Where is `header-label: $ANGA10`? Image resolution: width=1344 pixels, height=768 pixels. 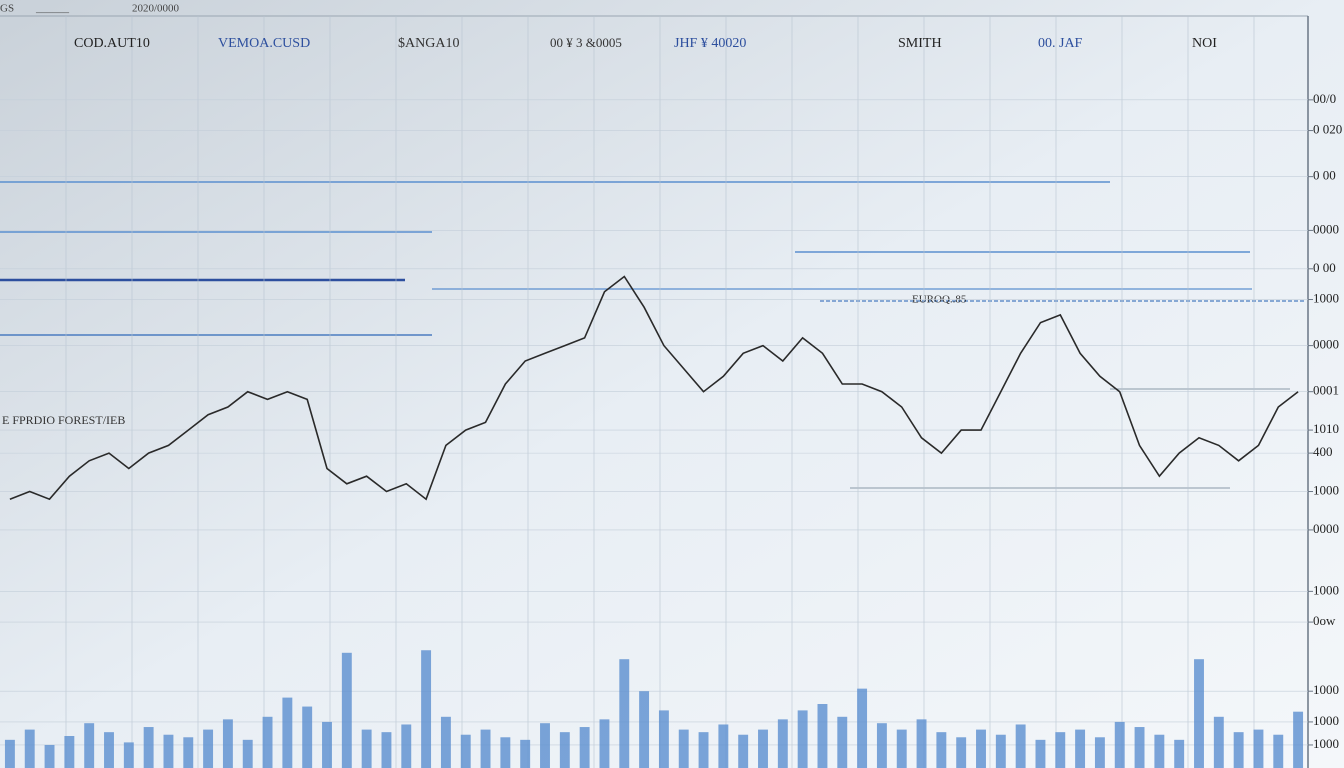 header-label: $ANGA10 is located at coordinates (428, 43).